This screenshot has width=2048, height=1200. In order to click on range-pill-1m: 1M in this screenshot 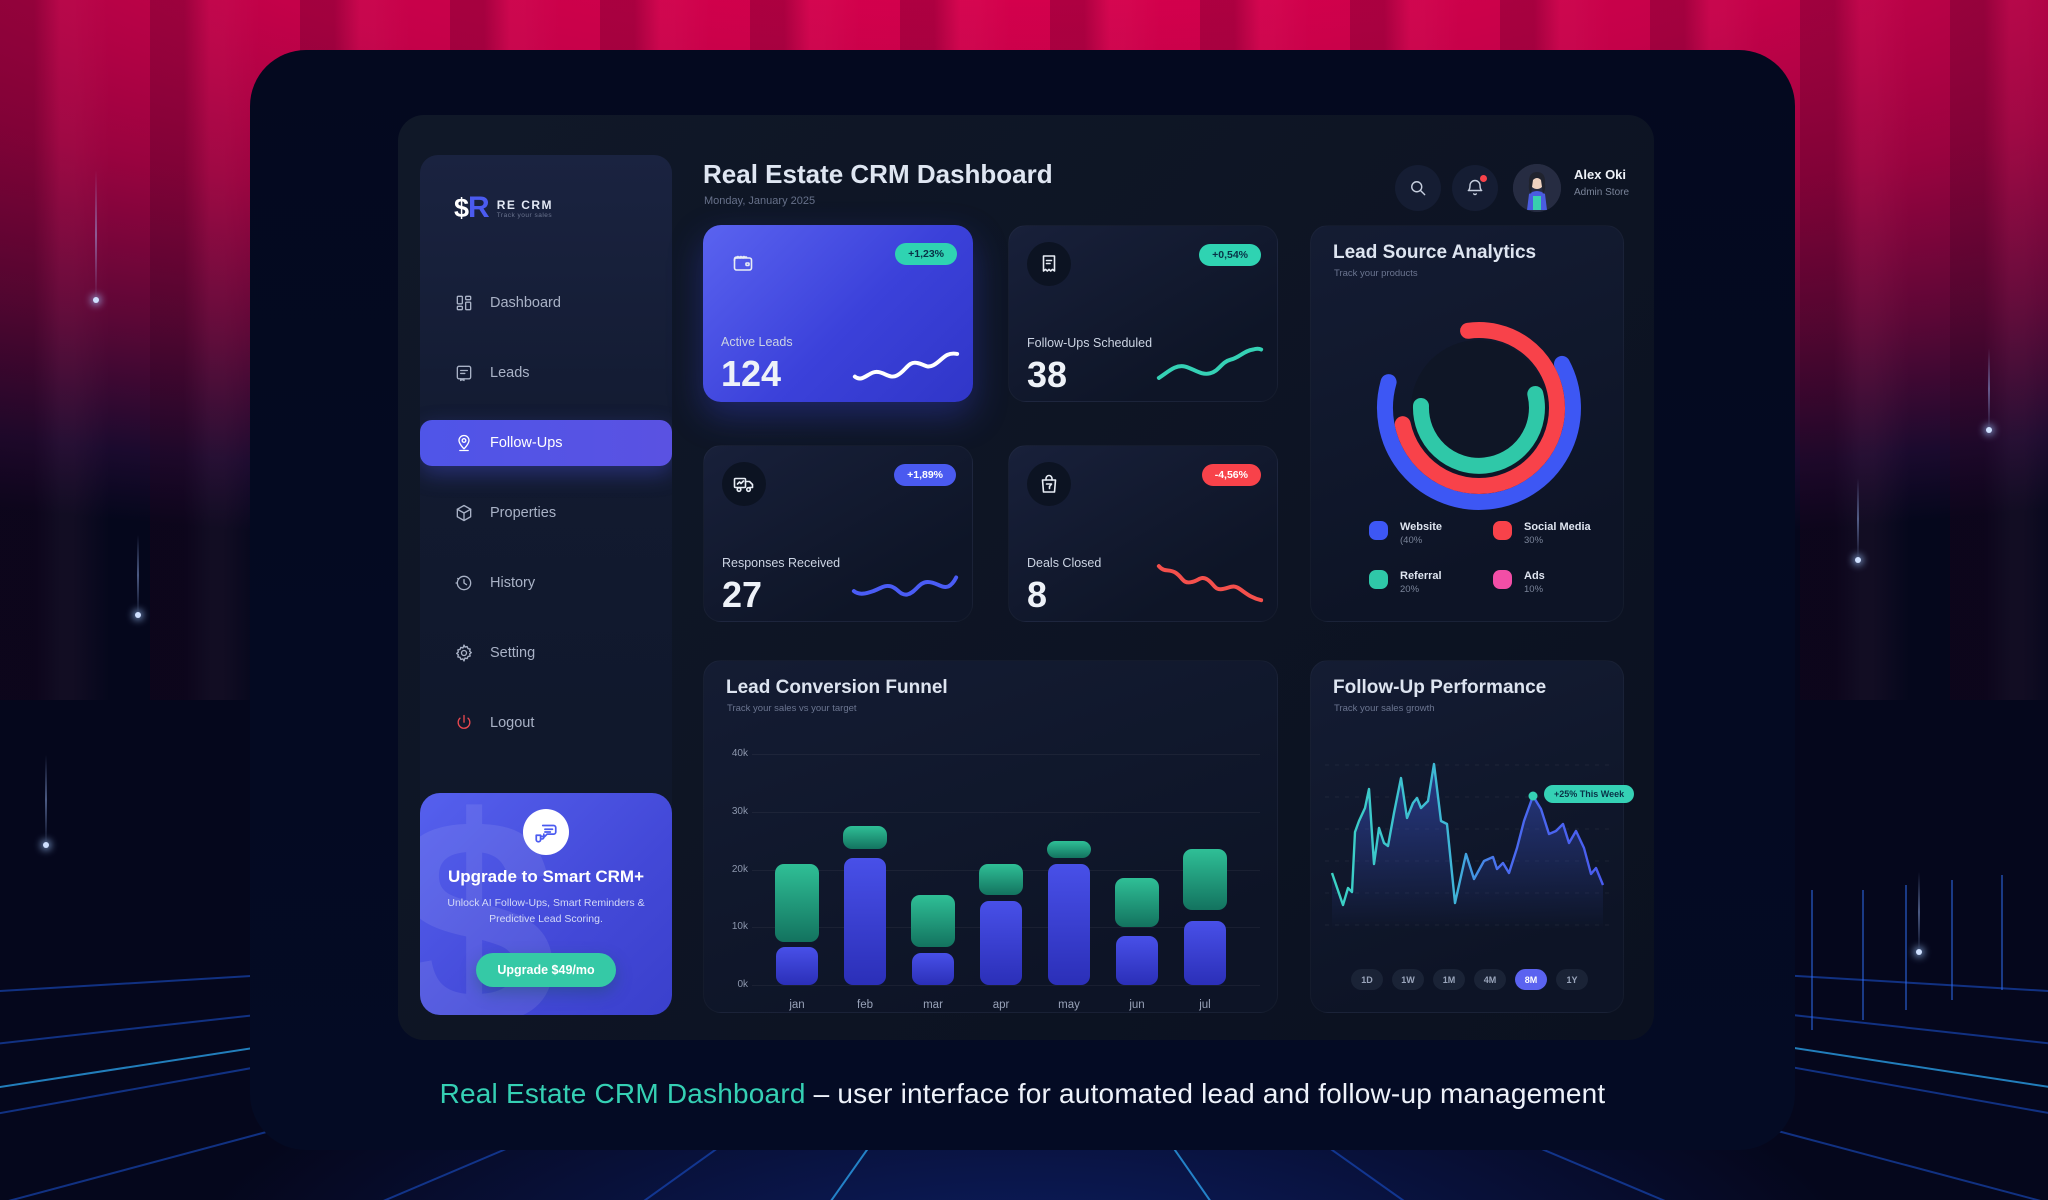, I will do `click(1449, 979)`.